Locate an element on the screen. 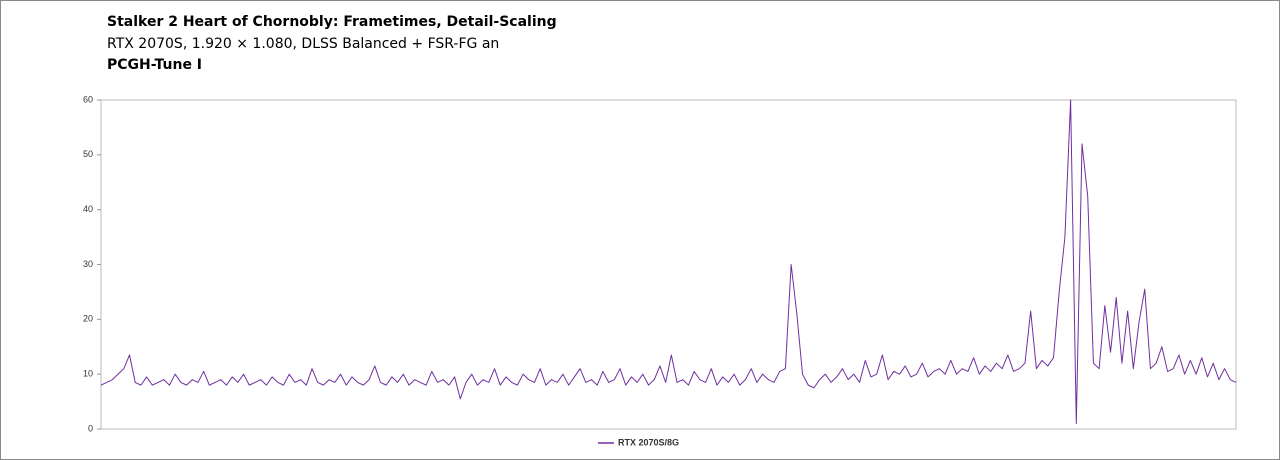 This screenshot has height=460, width=1280. chart-annotation: PCGH-Tune I is located at coordinates (154, 65).